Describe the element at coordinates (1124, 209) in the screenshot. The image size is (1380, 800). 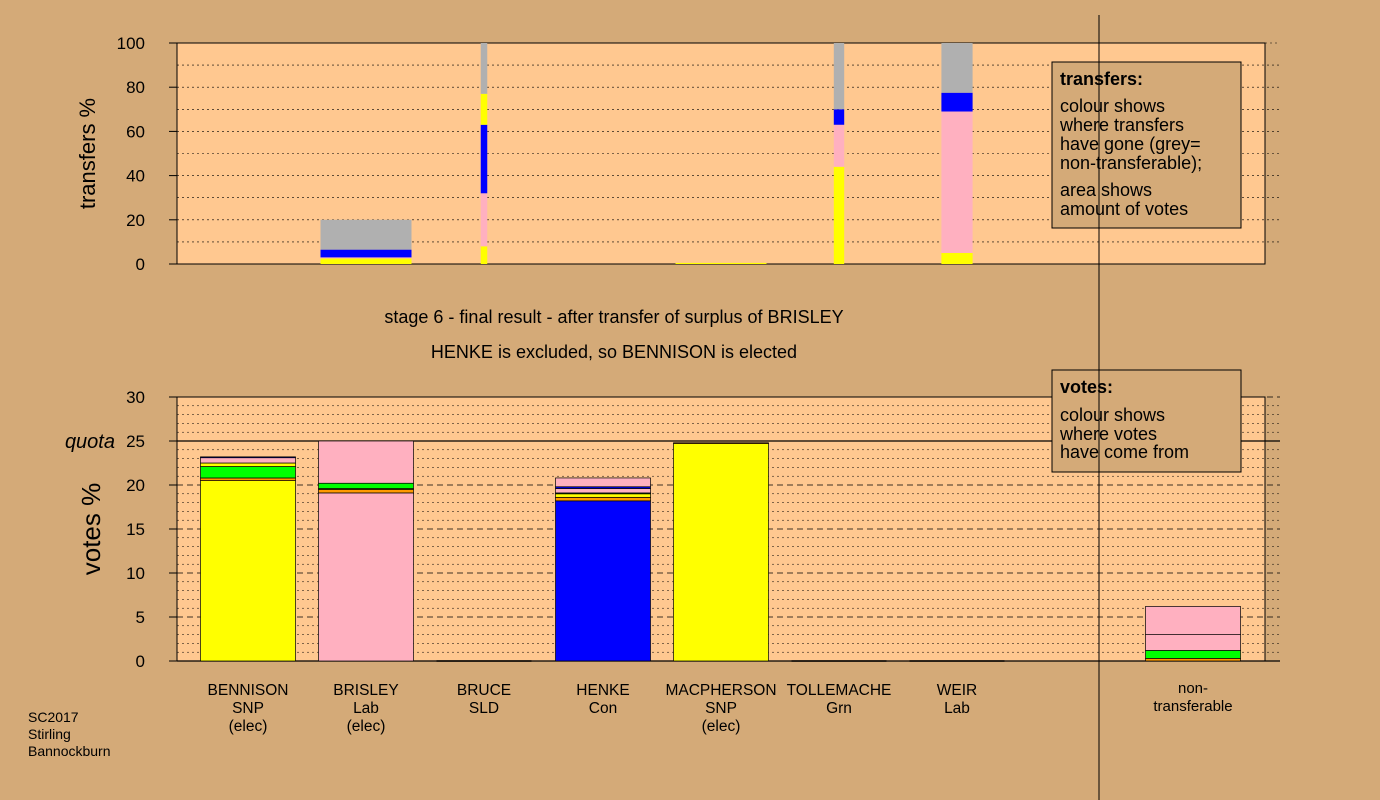
I see `transfers-legend-line: amount of votes` at that location.